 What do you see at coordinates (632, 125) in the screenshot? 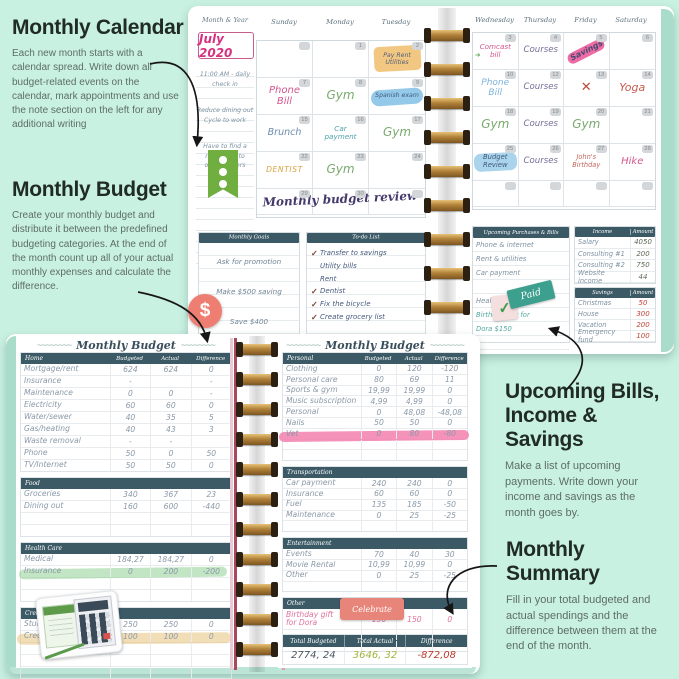
I see `calendar-day-cell: 21` at bounding box center [632, 125].